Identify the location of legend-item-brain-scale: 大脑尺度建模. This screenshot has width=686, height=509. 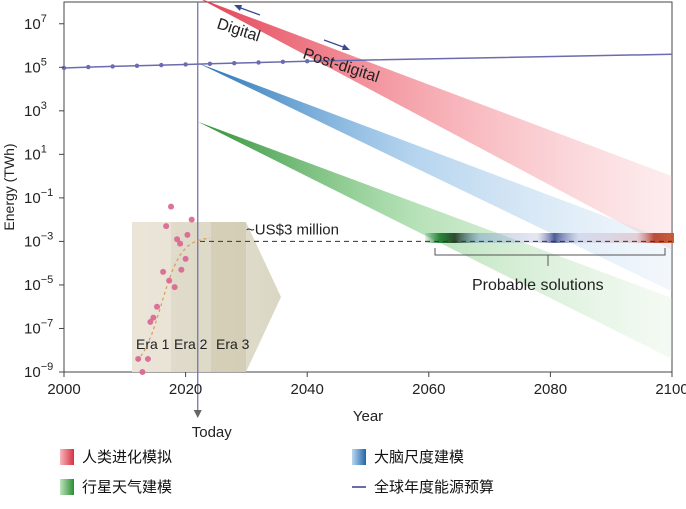
(408, 456).